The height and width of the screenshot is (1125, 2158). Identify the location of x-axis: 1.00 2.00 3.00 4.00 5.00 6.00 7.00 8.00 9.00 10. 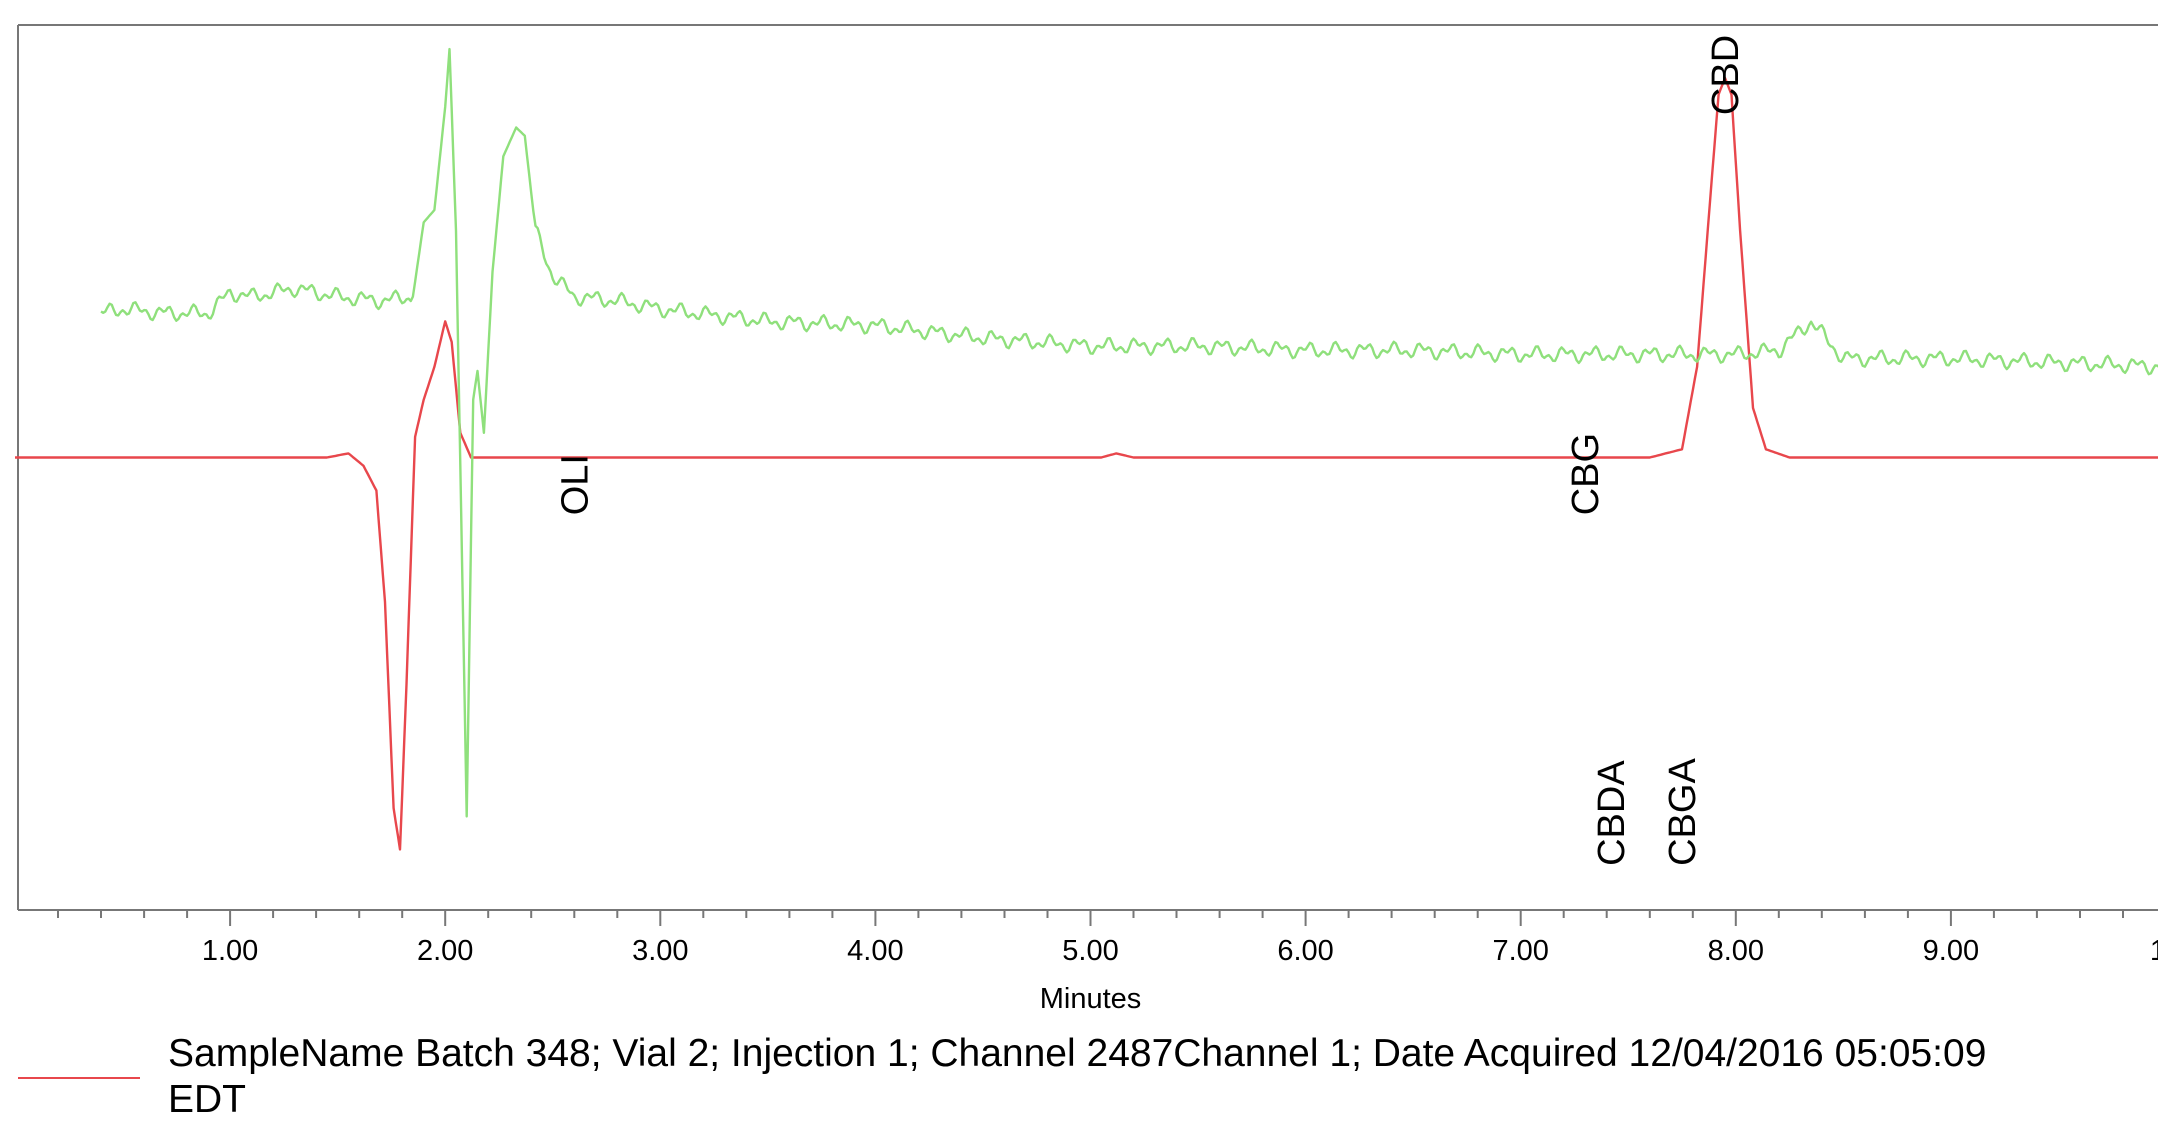
(1088, 938).